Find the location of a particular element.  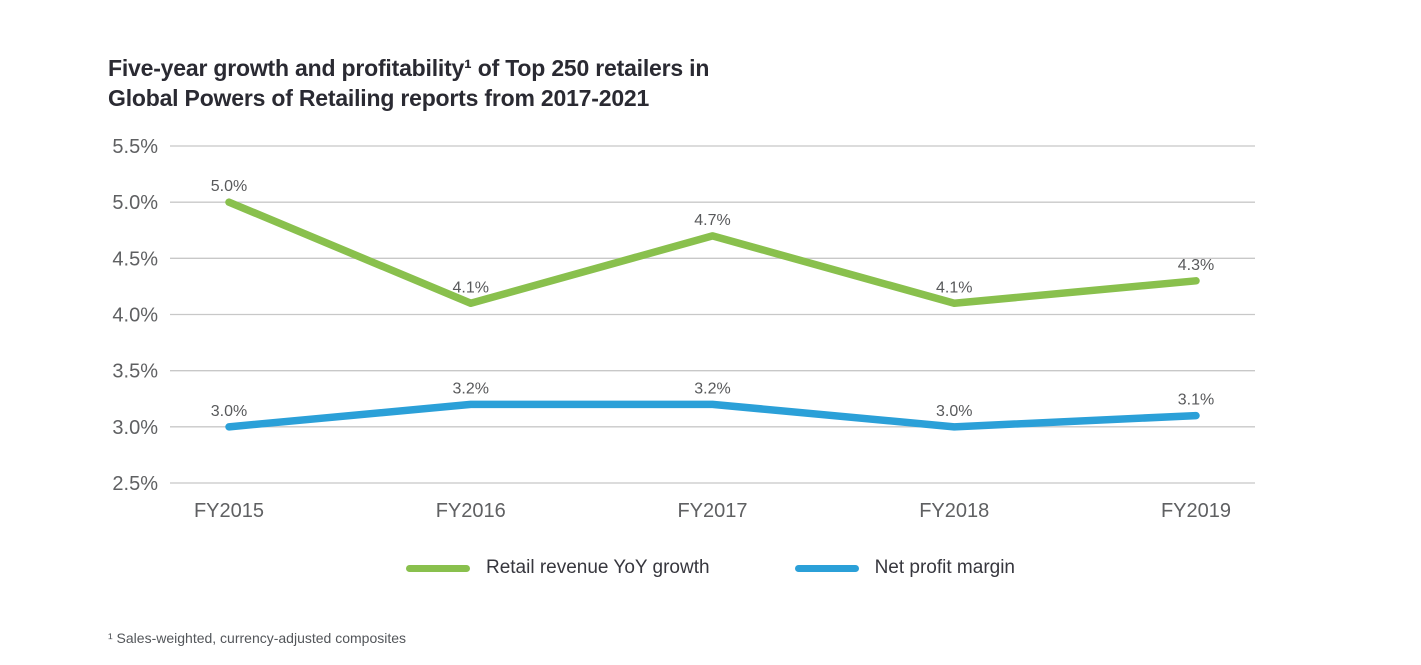

legend-swatch-green-line-icon is located at coordinates (437, 568).